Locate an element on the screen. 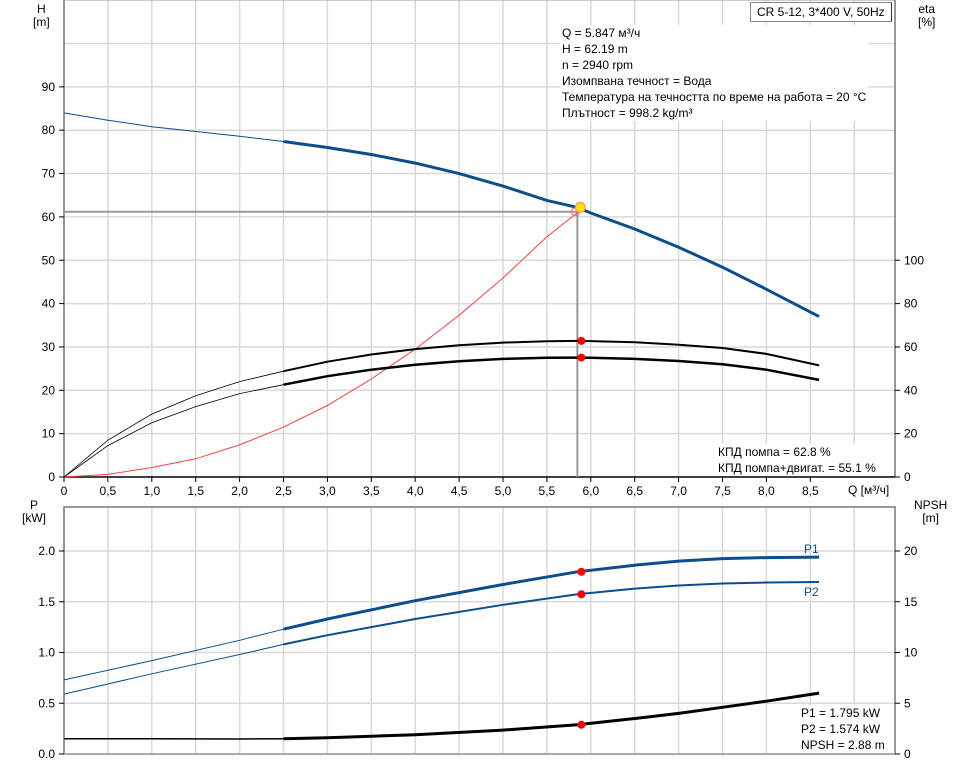 The height and width of the screenshot is (764, 968). svg-text: 30 is located at coordinates (49, 347).